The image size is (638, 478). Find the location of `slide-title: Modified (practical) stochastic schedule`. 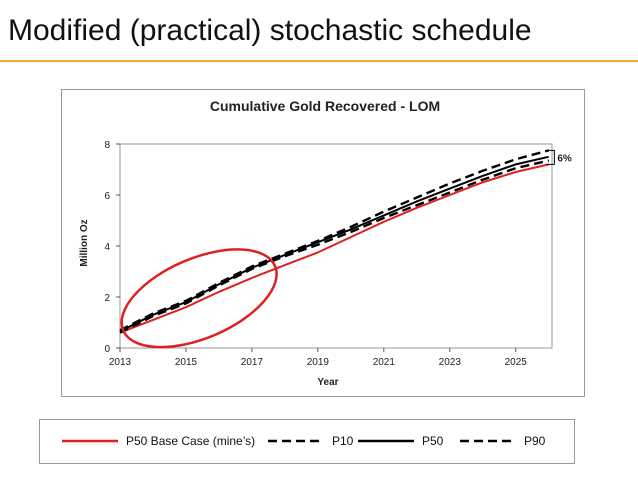

slide-title: Modified (practical) stochastic schedule is located at coordinates (270, 30).